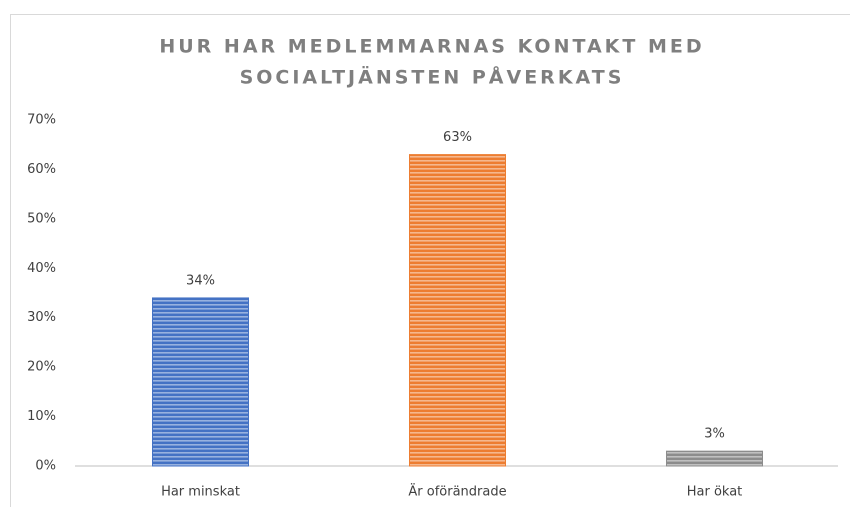  What do you see at coordinates (41, 367) in the screenshot?
I see `y-tick-label: 20%` at bounding box center [41, 367].